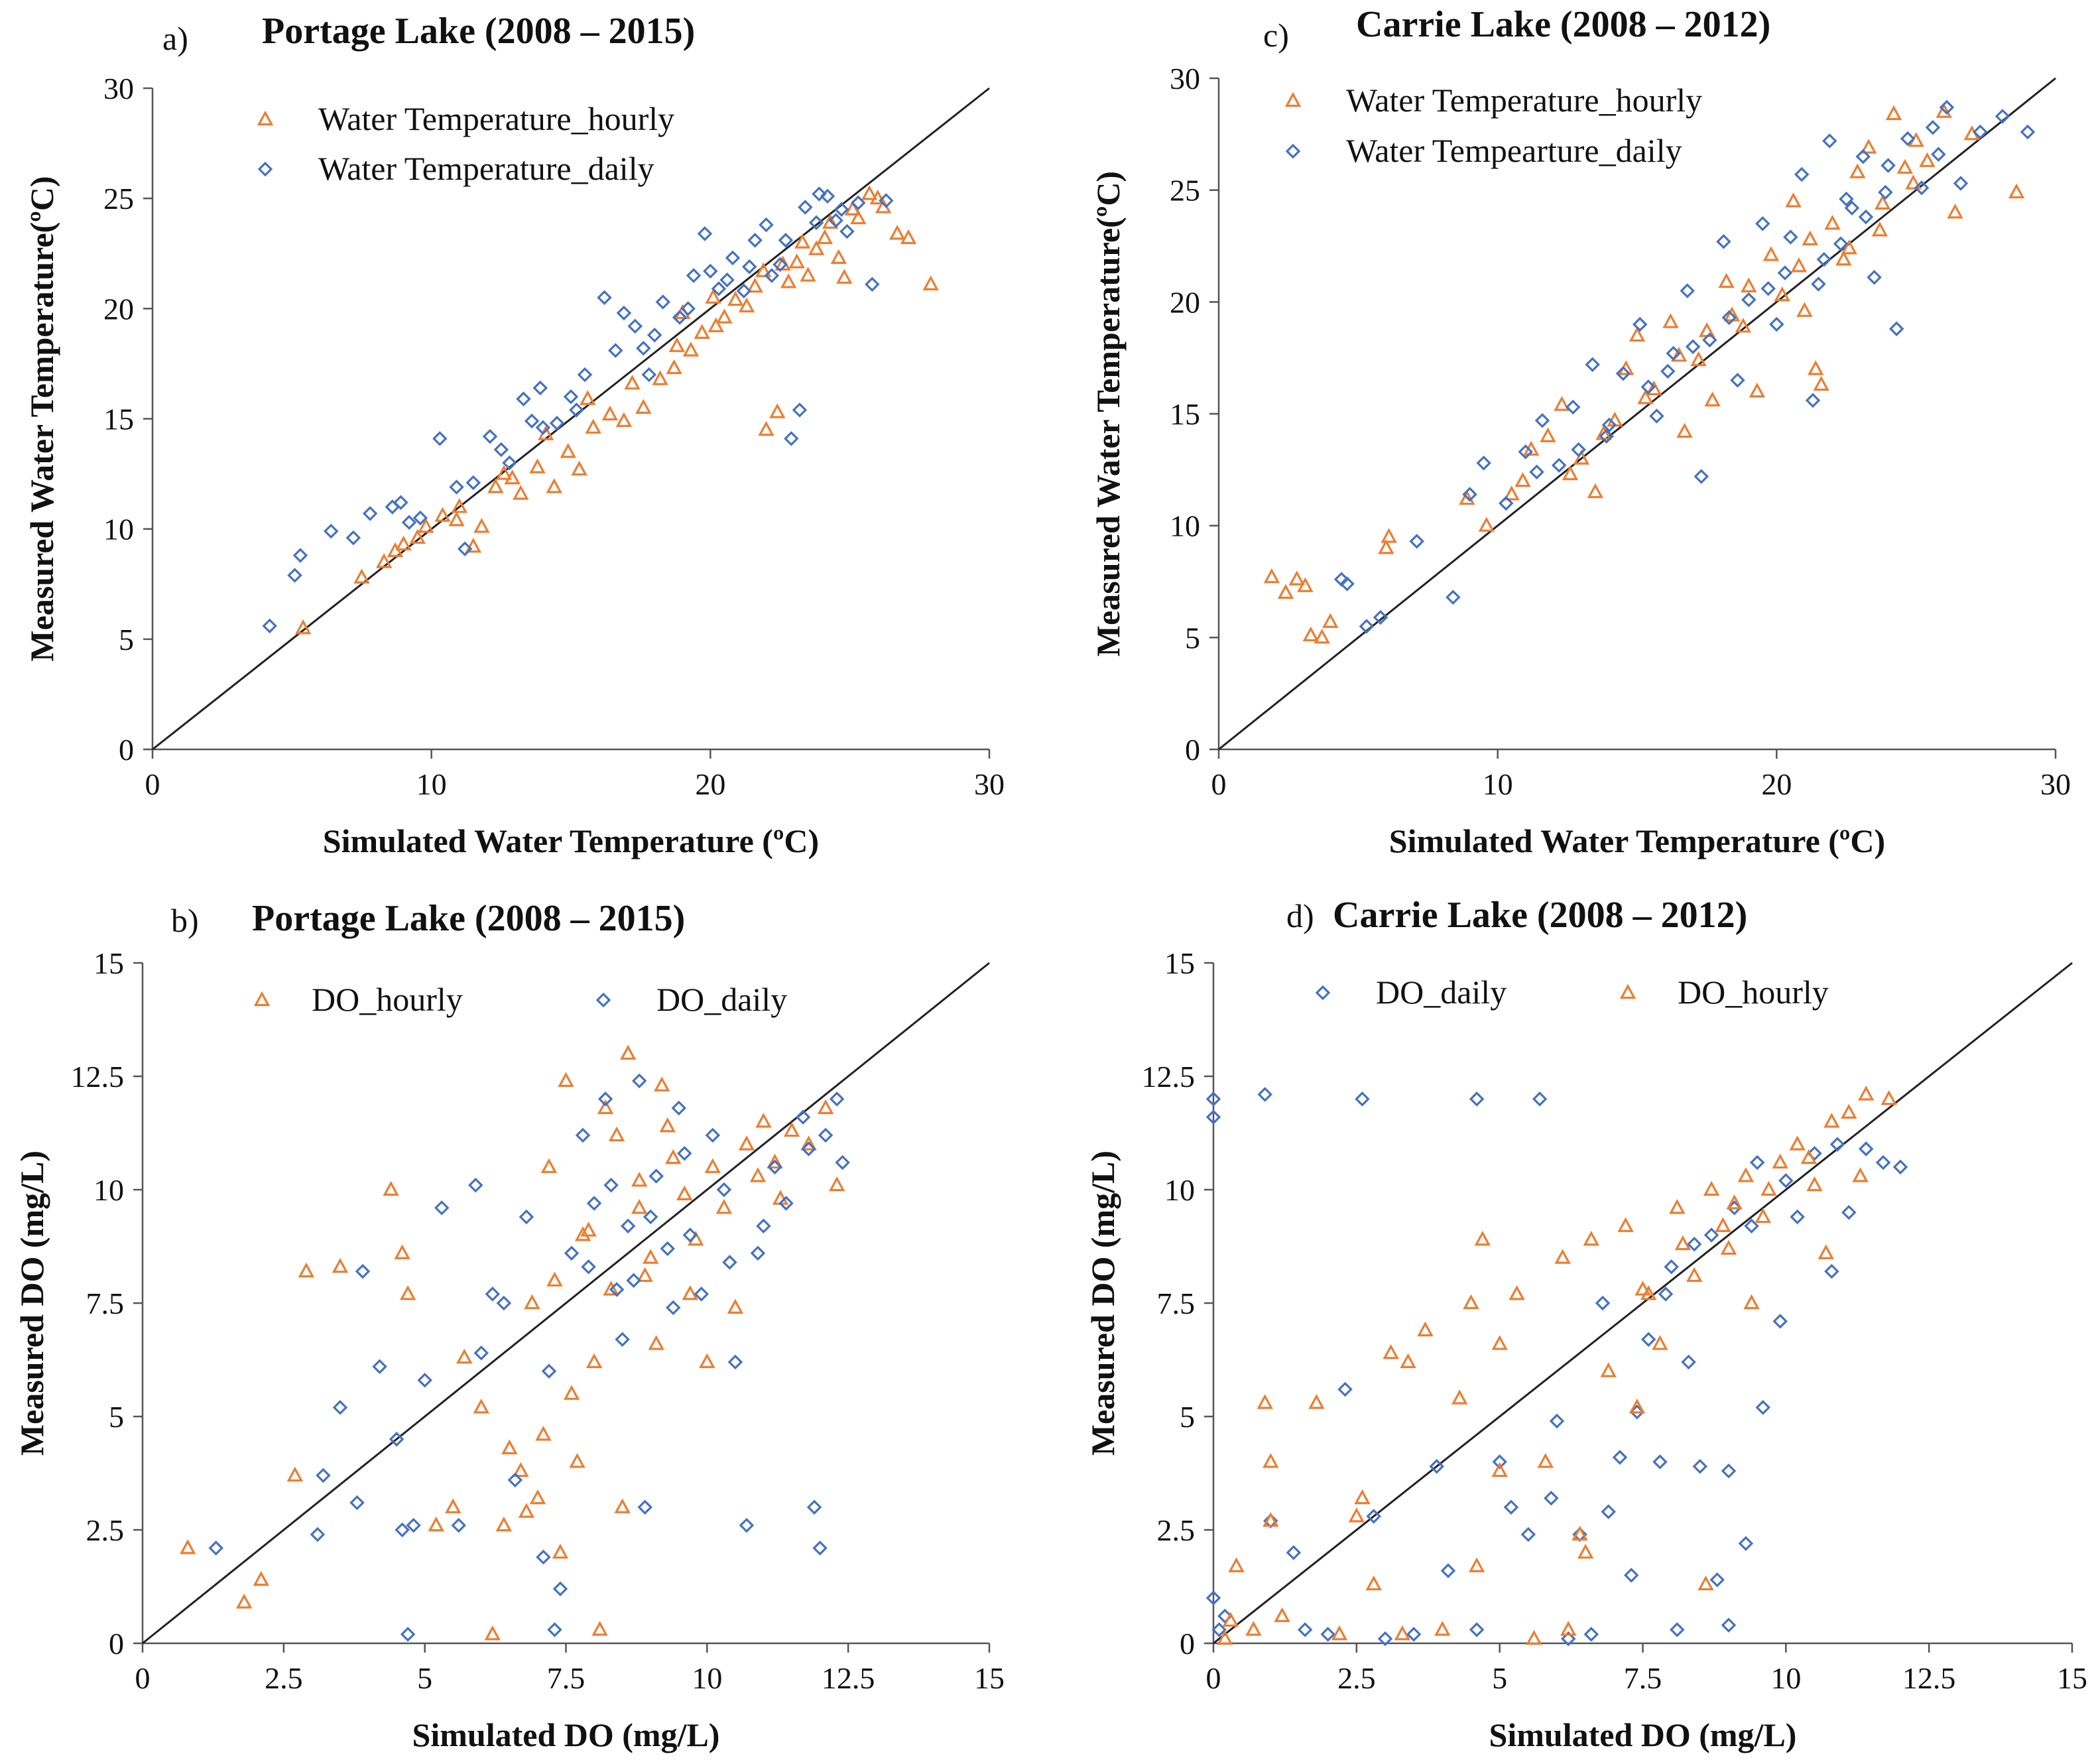 Image resolution: width=2096 pixels, height=1764 pixels. What do you see at coordinates (1643, 1734) in the screenshot?
I see `x-axis-title: Simulated DO (mg/L)` at bounding box center [1643, 1734].